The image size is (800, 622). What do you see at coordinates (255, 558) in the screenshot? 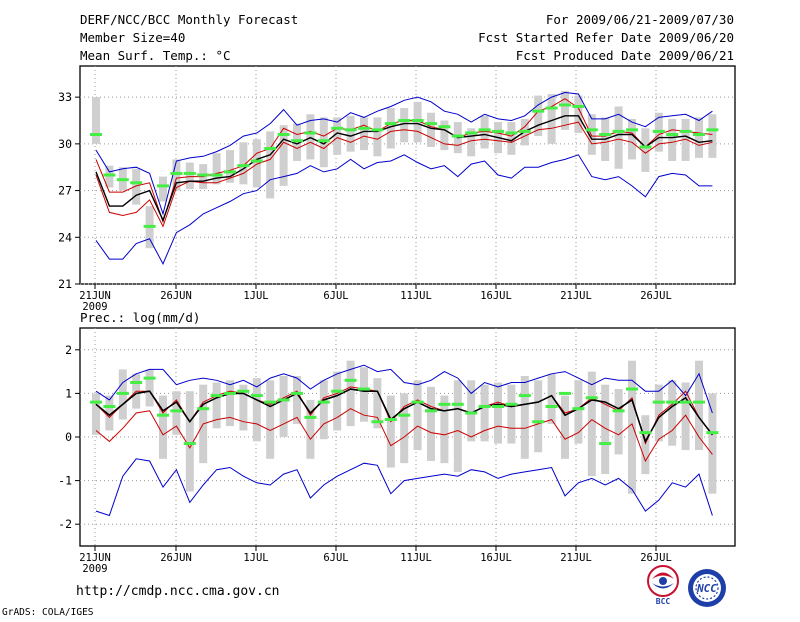
I see `prec-x-tick-label: 1JUL` at bounding box center [255, 558].